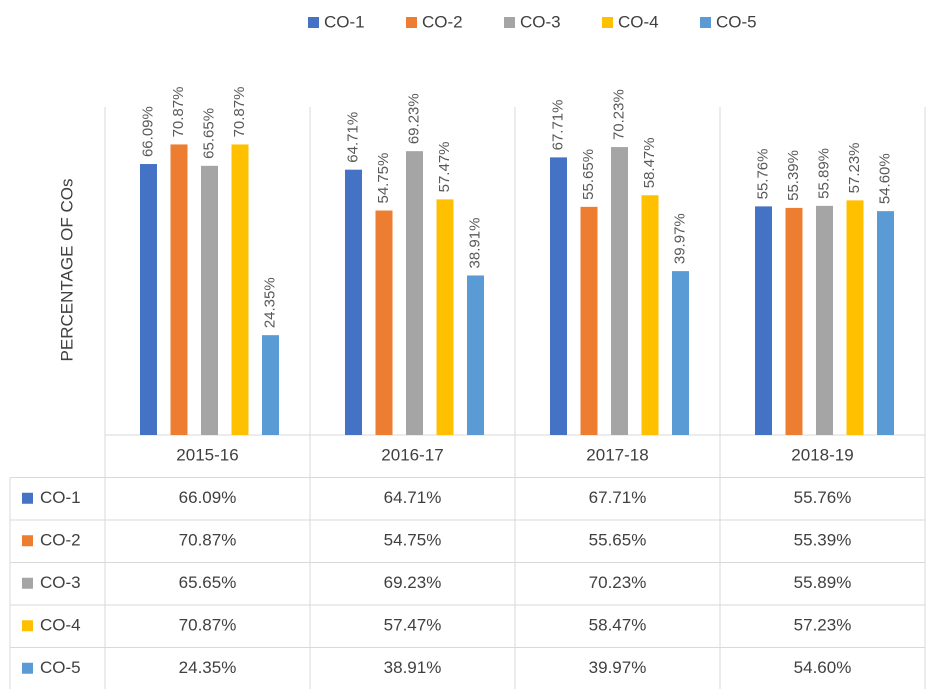 Image resolution: width=926 pixels, height=689 pixels. What do you see at coordinates (823, 667) in the screenshot?
I see `table-cell: 54.60%` at bounding box center [823, 667].